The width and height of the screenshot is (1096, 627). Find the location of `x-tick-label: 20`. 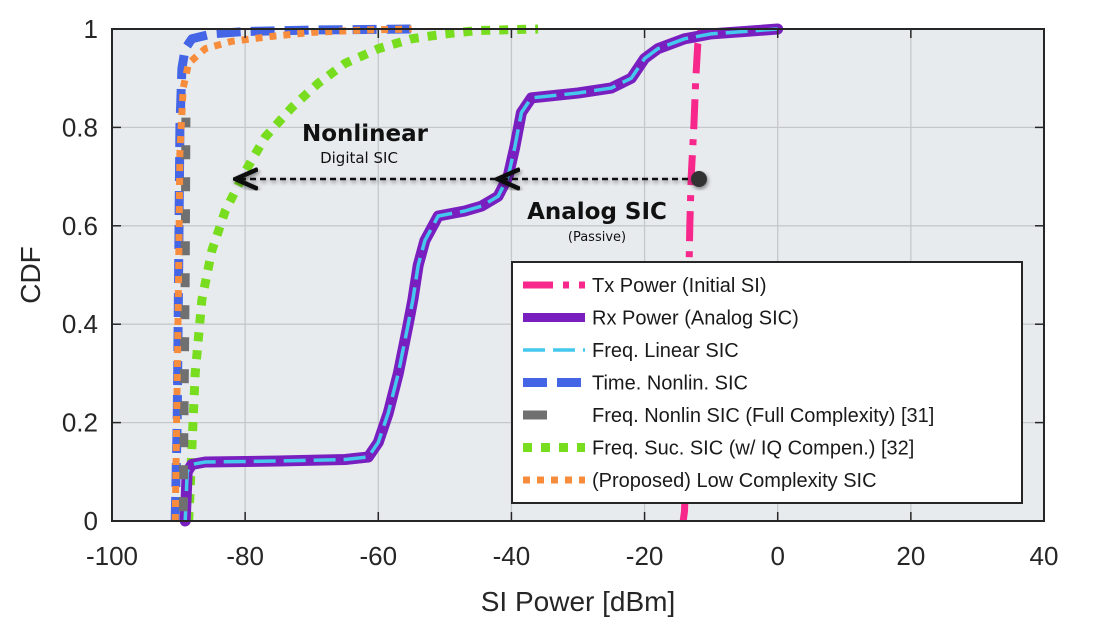

x-tick-label: 20 is located at coordinates (910, 556).